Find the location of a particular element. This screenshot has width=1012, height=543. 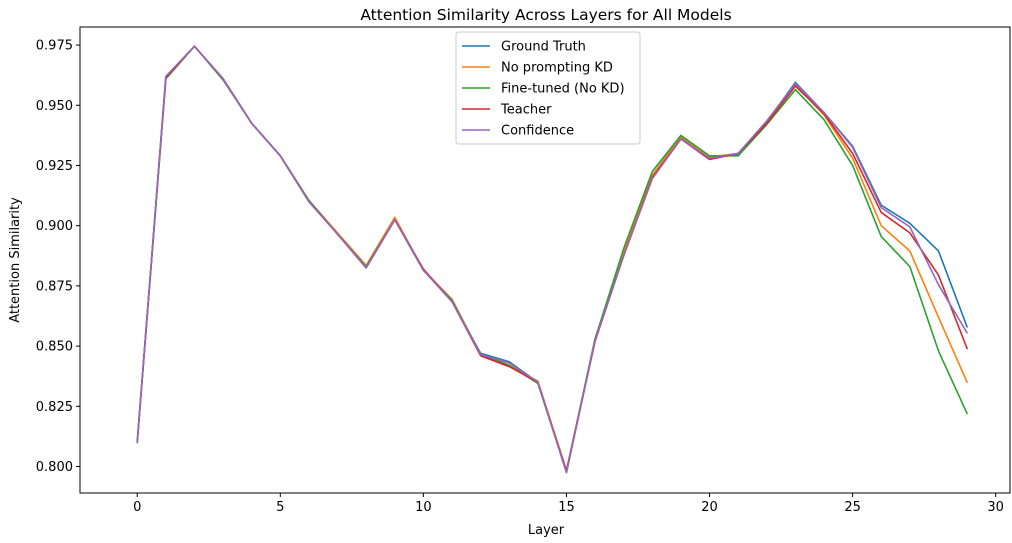

x-axis: 0 5 10 15 20 25 30 is located at coordinates (568, 504).